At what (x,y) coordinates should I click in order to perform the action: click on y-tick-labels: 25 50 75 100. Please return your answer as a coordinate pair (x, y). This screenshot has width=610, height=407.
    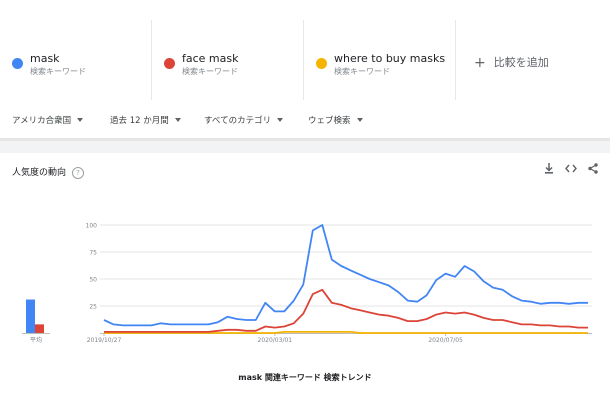
    Looking at the image, I should click on (92, 267).